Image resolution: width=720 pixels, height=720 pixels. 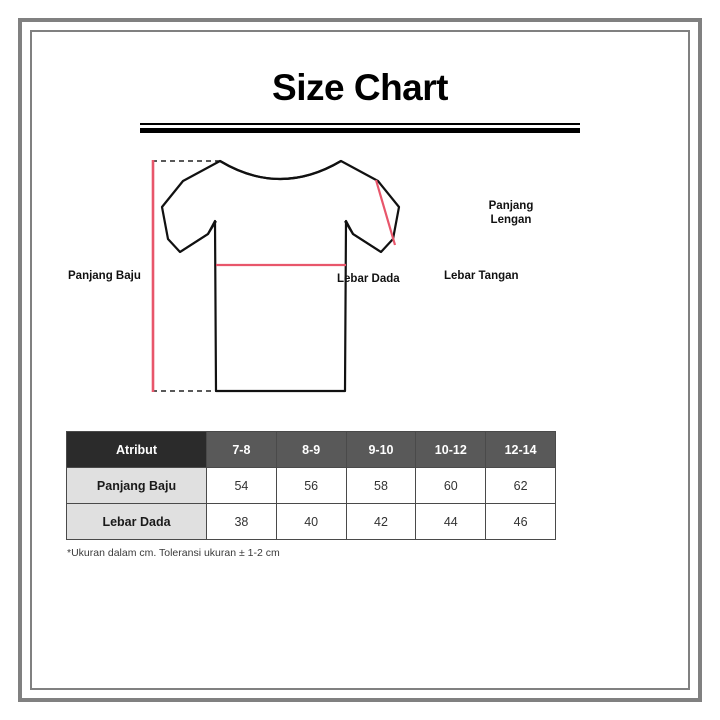 I want to click on table-header-size-8-9: 8-9, so click(x=311, y=449).